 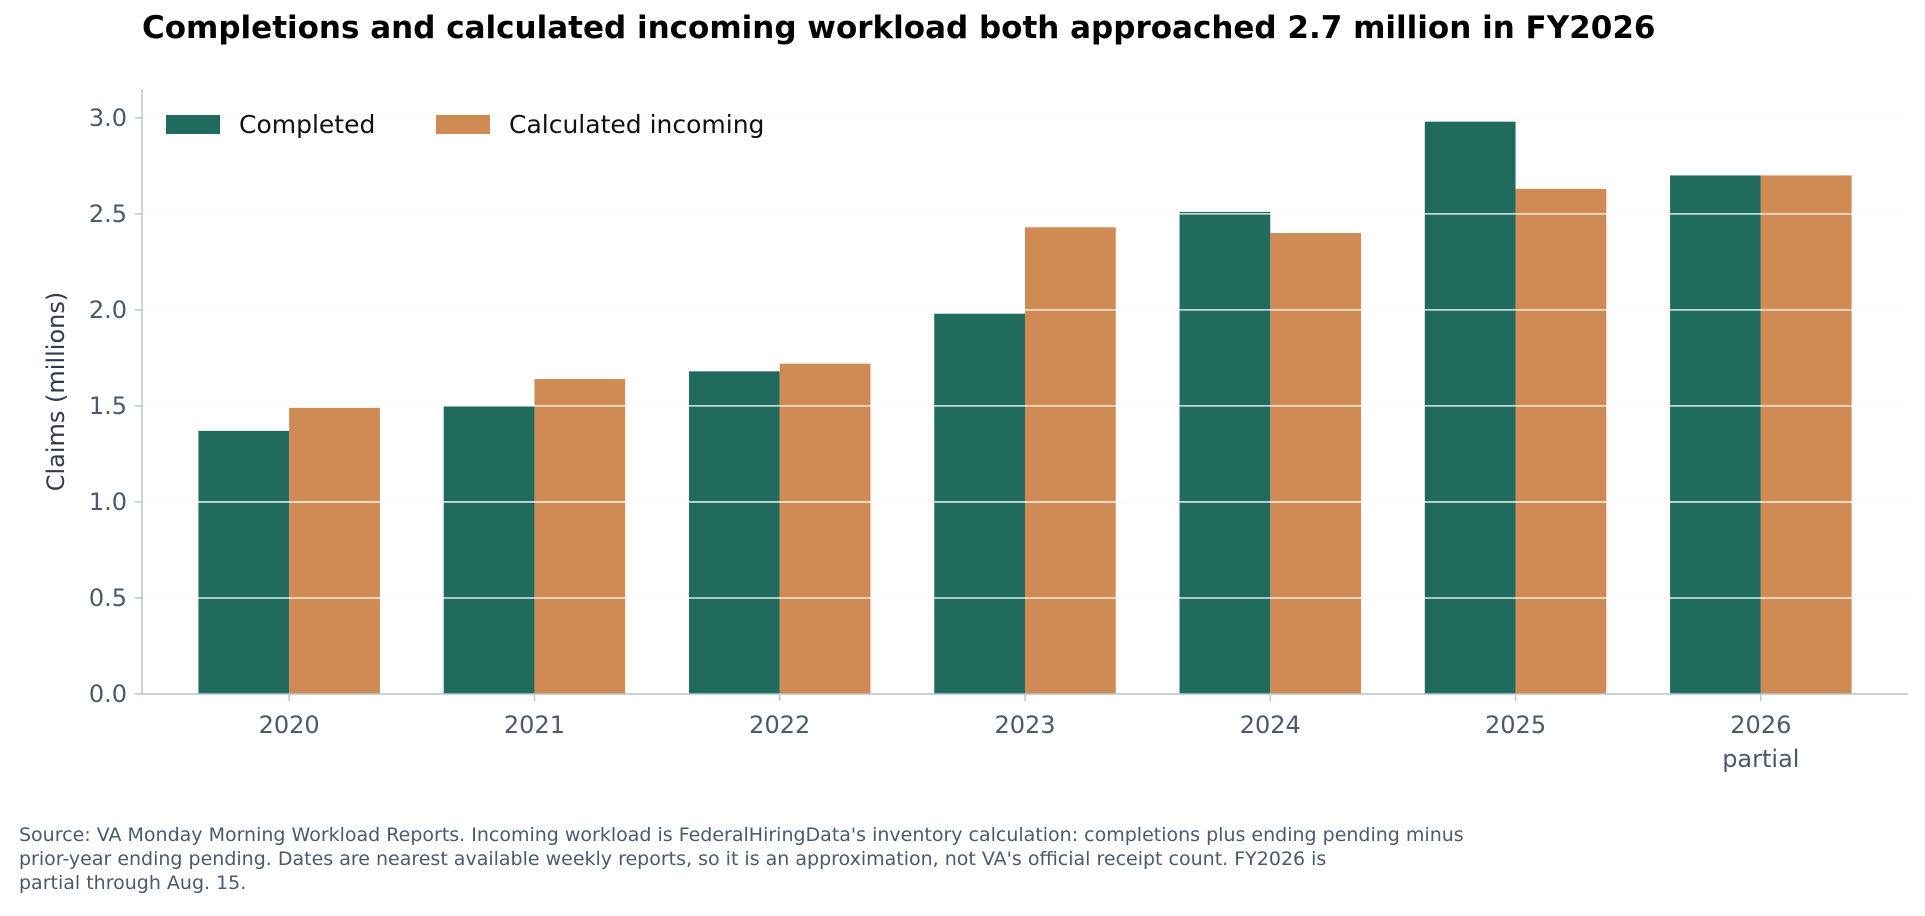 I want to click on y-tick-label: 3.0, so click(x=108, y=118).